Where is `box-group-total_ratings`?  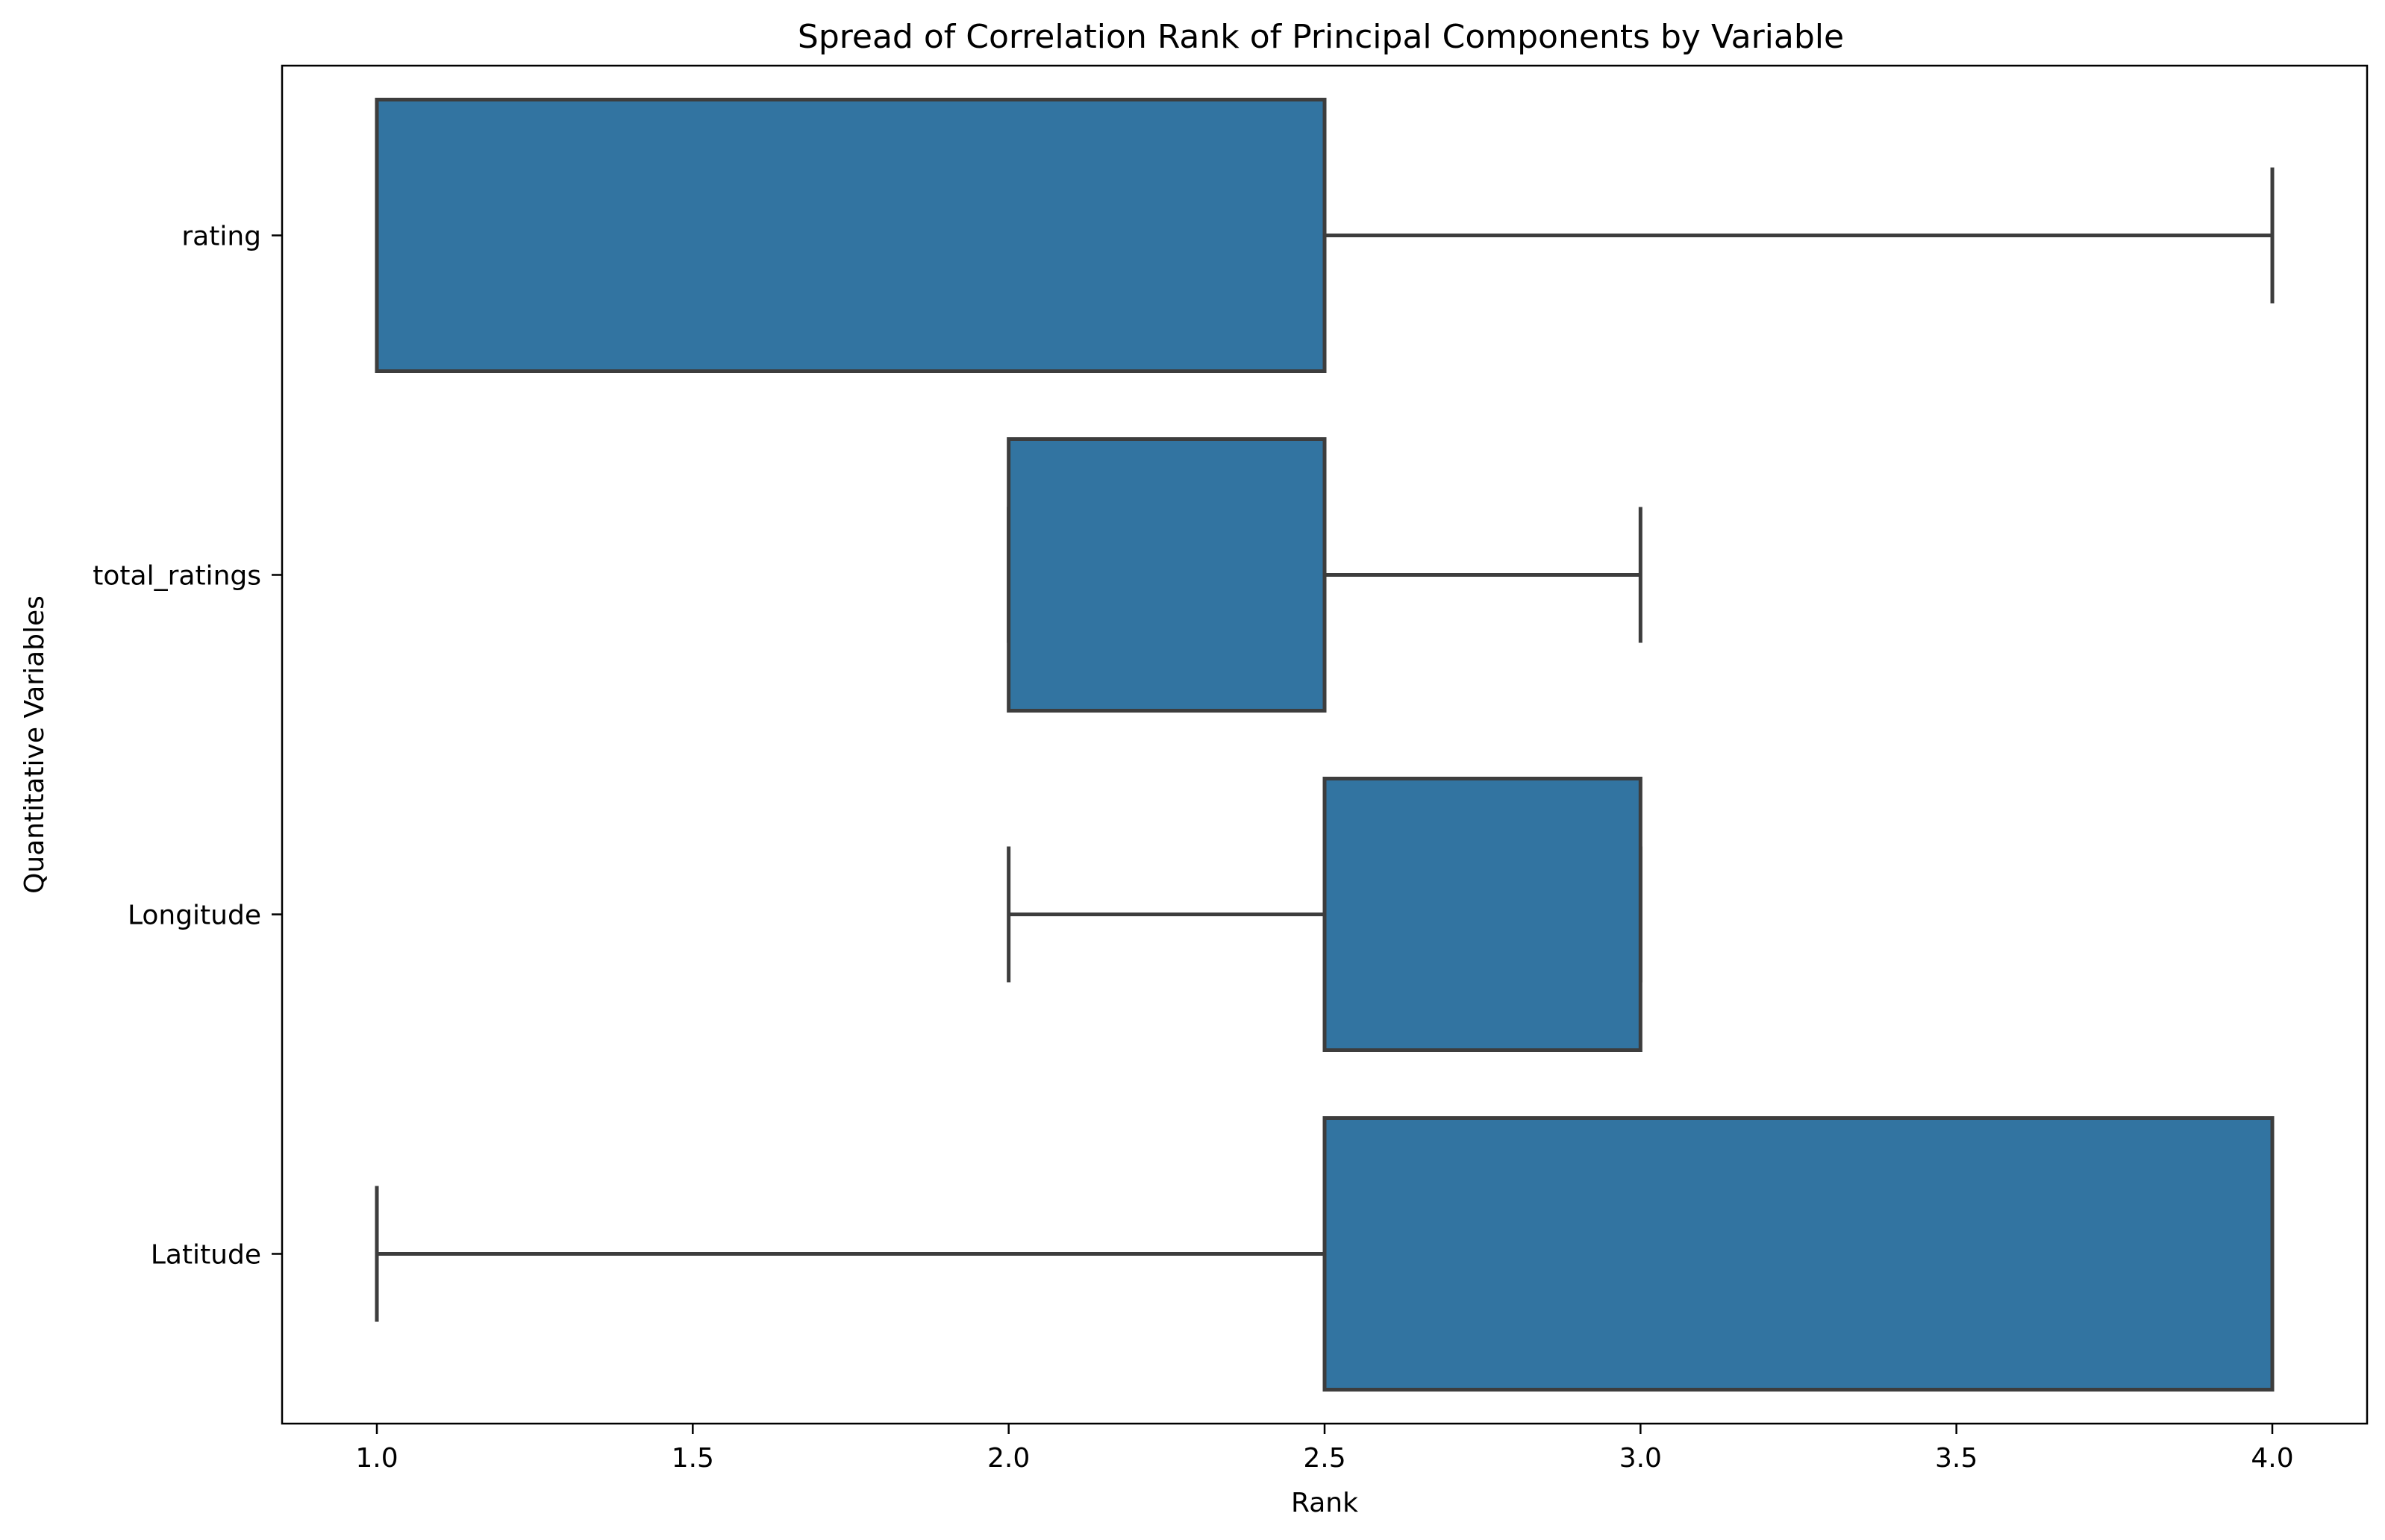
box-group-total_ratings is located at coordinates (1324, 575).